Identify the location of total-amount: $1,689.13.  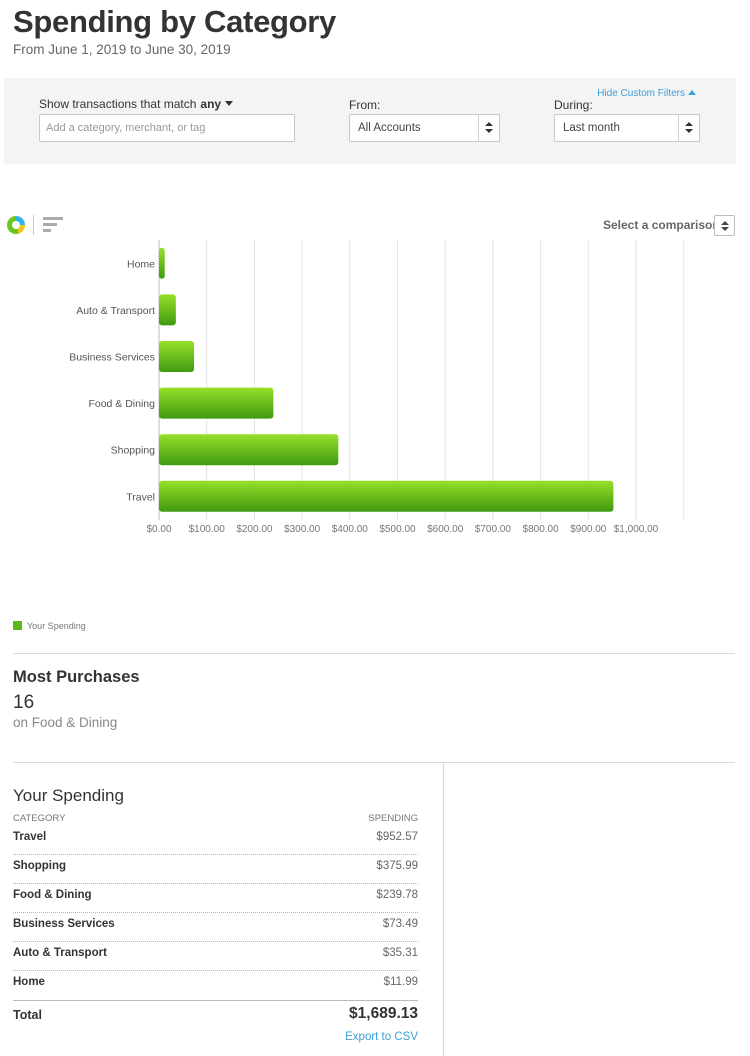
(383, 1013).